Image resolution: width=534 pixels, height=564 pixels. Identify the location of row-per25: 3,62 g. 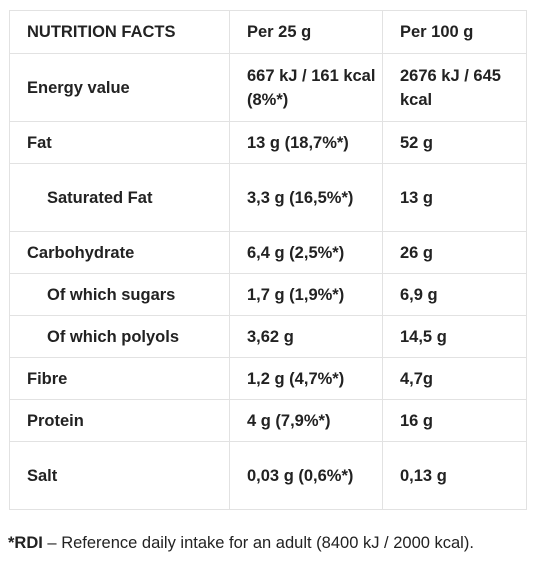
(306, 336).